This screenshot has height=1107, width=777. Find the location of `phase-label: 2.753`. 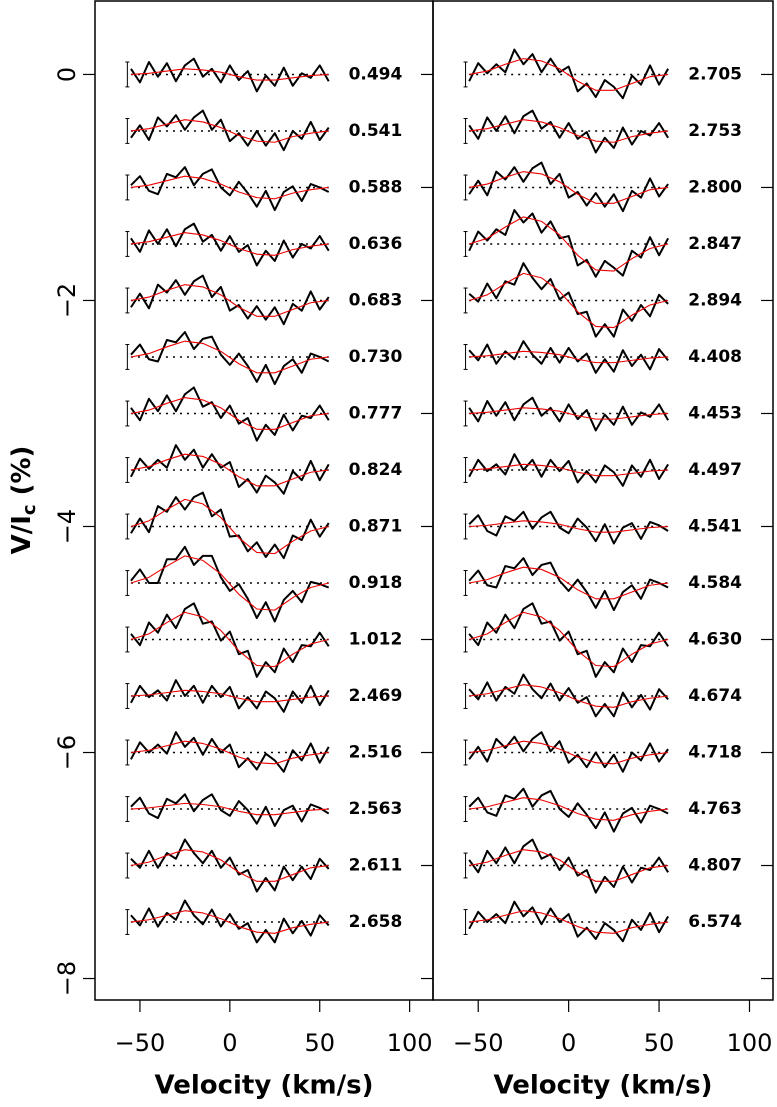

phase-label: 2.753 is located at coordinates (715, 131).